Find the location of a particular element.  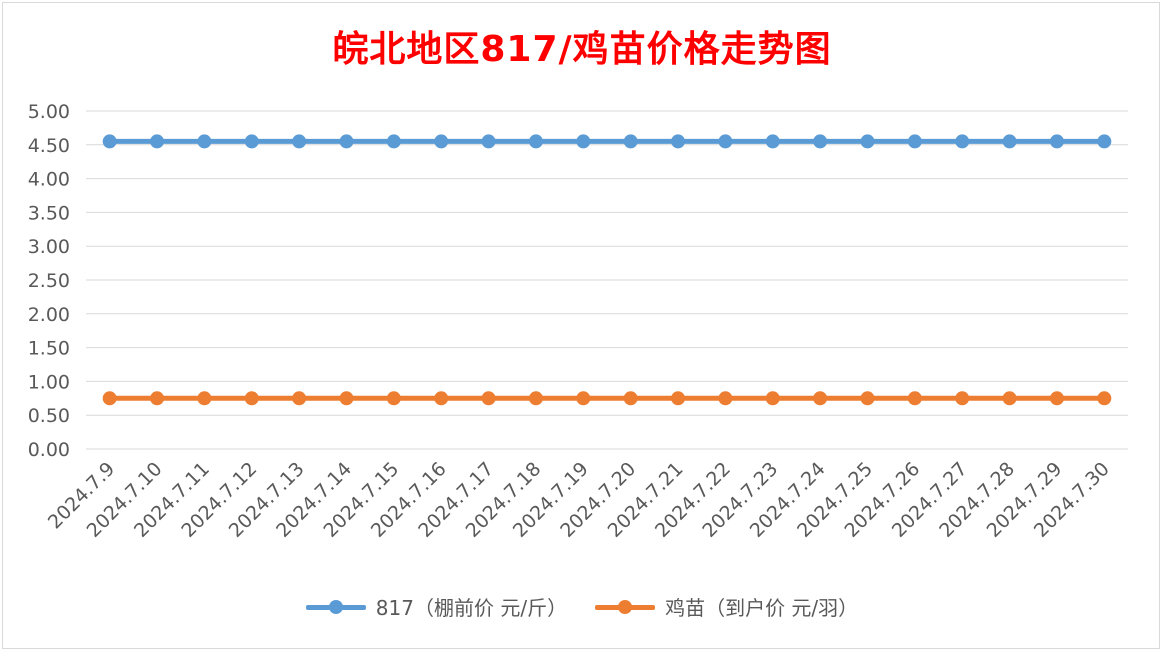

chart-title: 皖北地区817/鸡苗价格走势图 is located at coordinates (582, 49).